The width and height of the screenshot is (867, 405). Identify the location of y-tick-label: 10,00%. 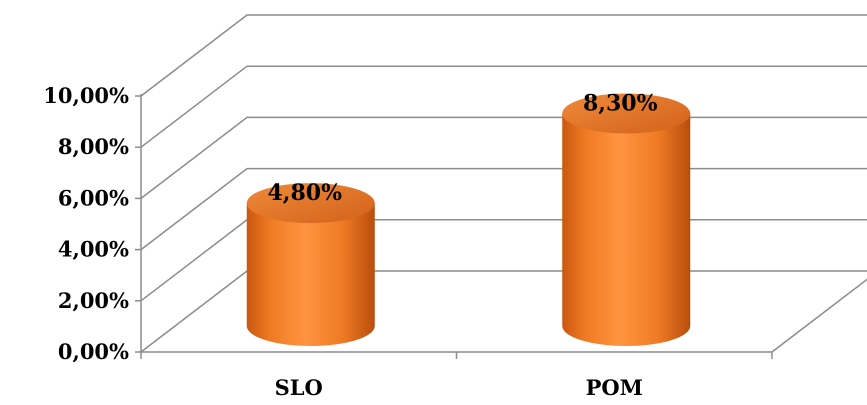
(86, 95).